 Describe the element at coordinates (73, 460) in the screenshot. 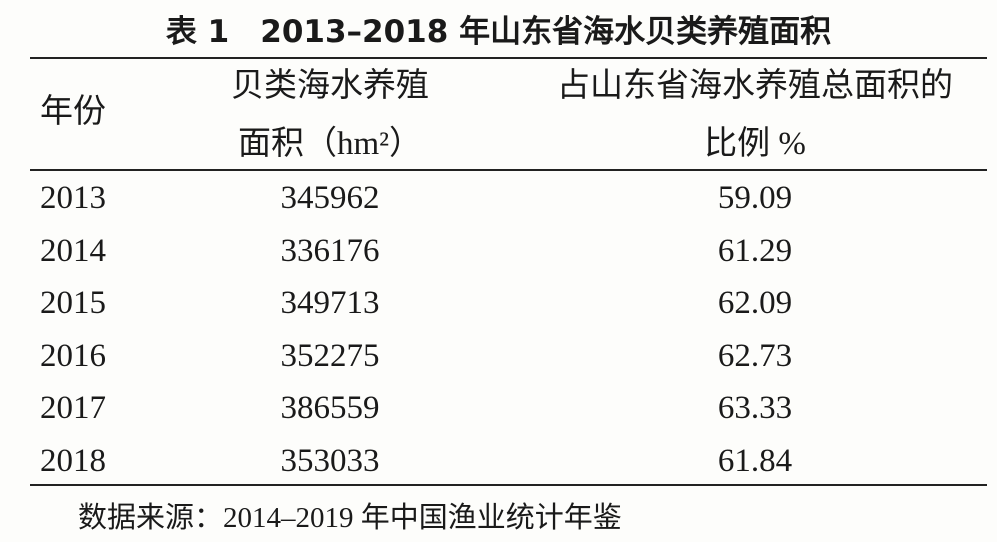

I see `table-cell: 2018` at that location.